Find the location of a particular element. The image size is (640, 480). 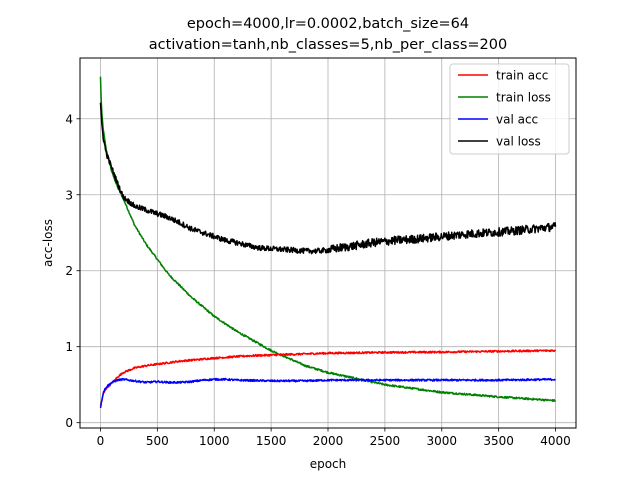

x-tick-label: 3500 is located at coordinates (498, 441).